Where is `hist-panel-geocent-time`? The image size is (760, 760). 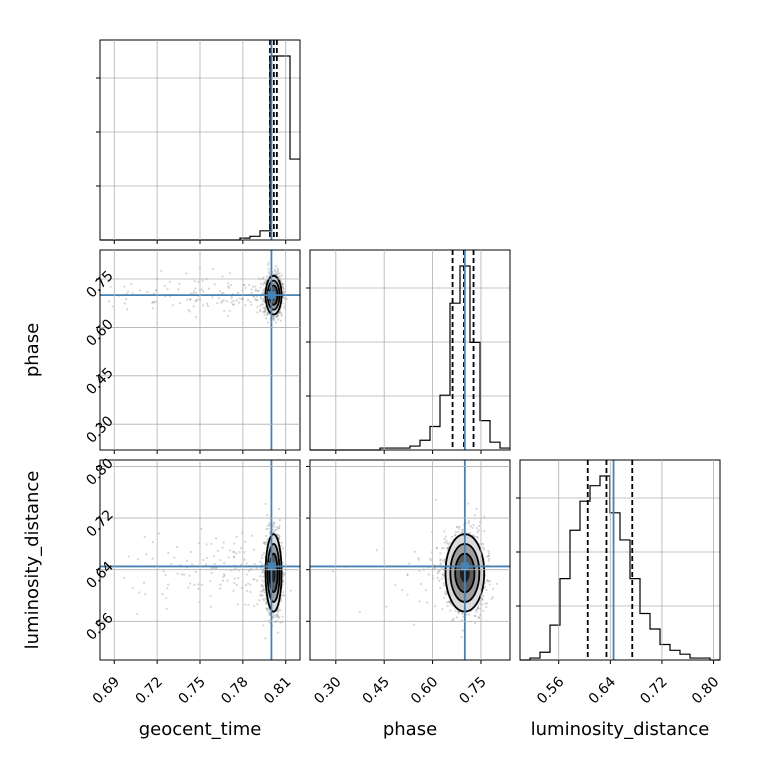 hist-panel-geocent-time is located at coordinates (198, 140).